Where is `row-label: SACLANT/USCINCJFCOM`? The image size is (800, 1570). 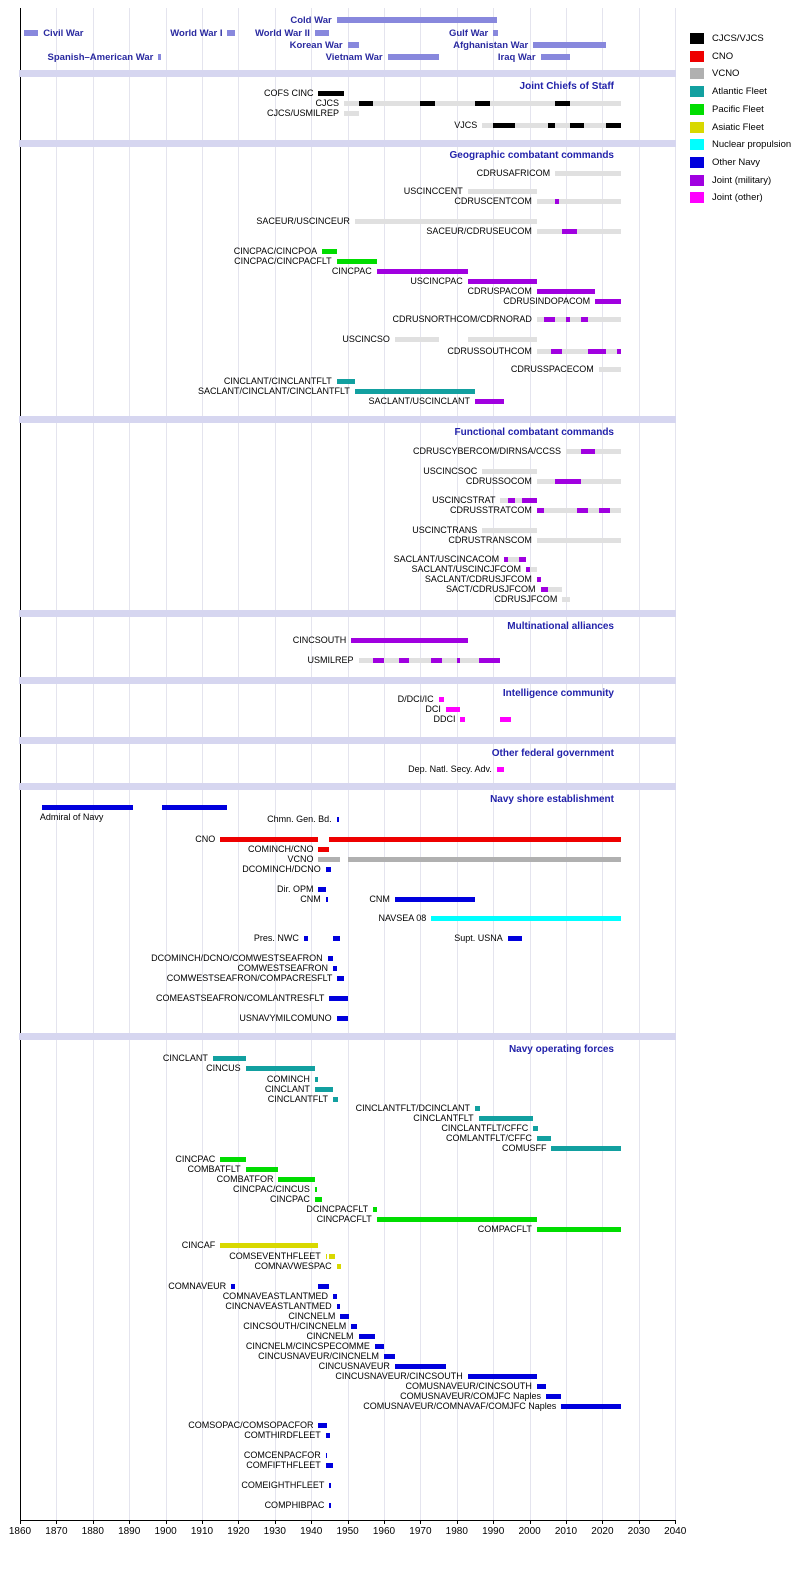
row-label: SACLANT/USCINCJFCOM is located at coordinates (466, 569).